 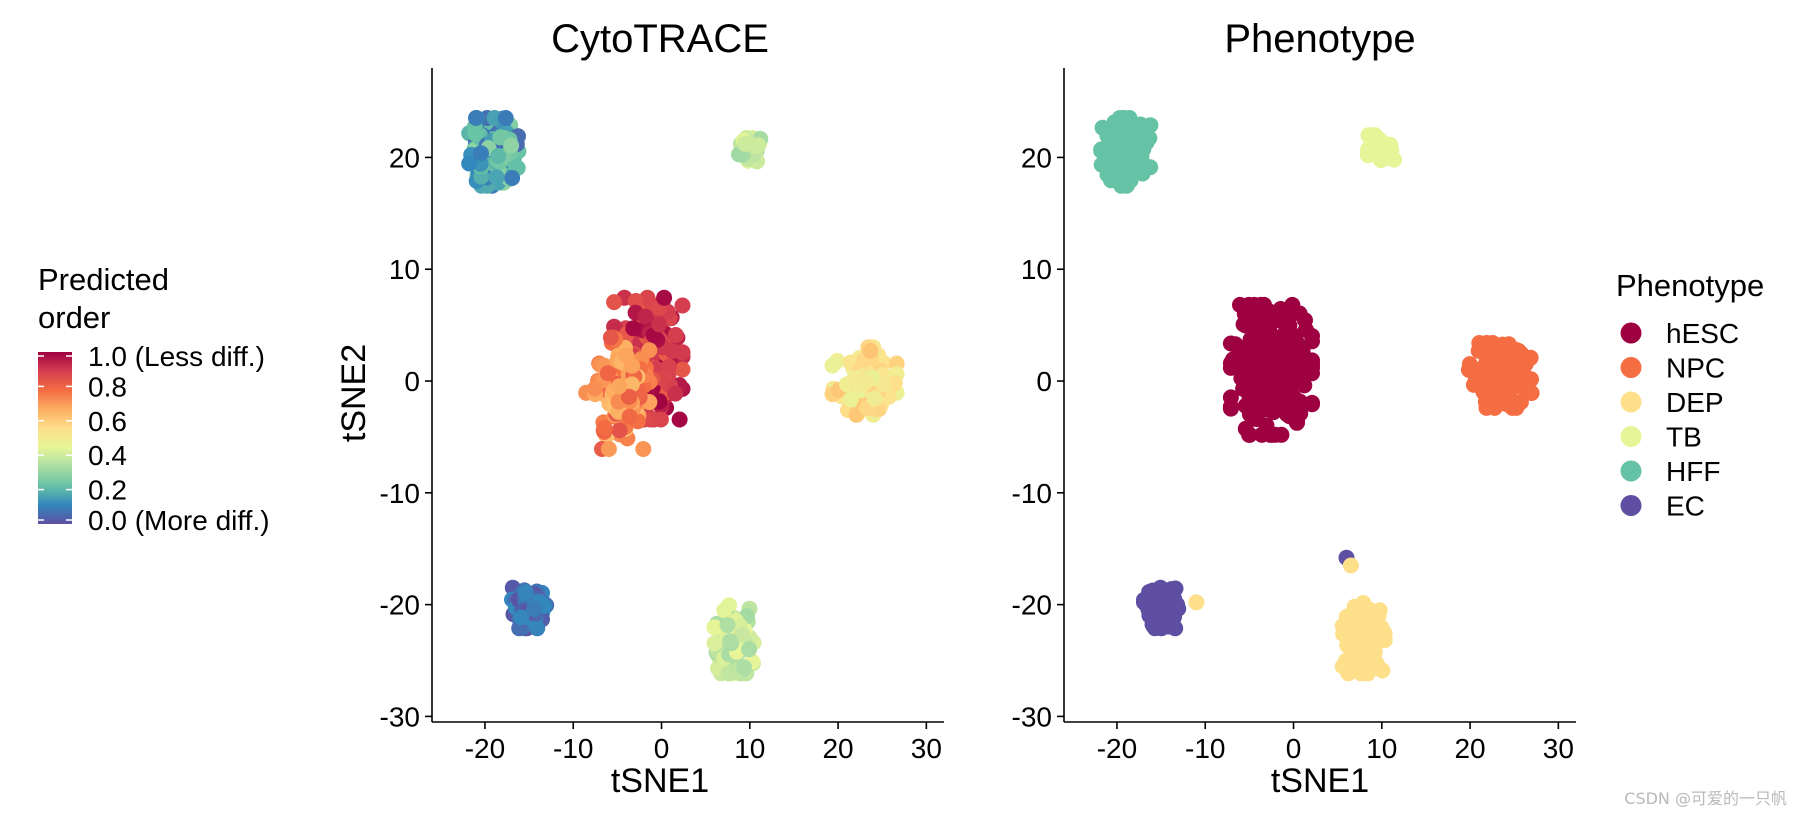 What do you see at coordinates (176, 356) in the screenshot?
I see `colorbar-tick-label: 1.0 (Less diff.)` at bounding box center [176, 356].